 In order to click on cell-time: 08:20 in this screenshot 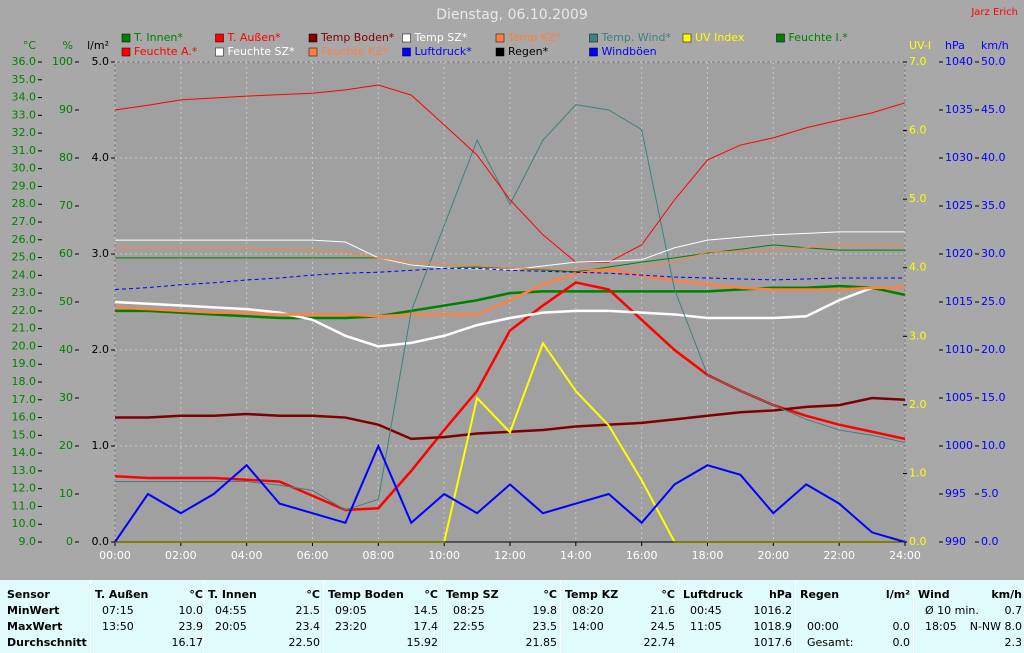, I will do `click(588, 610)`.